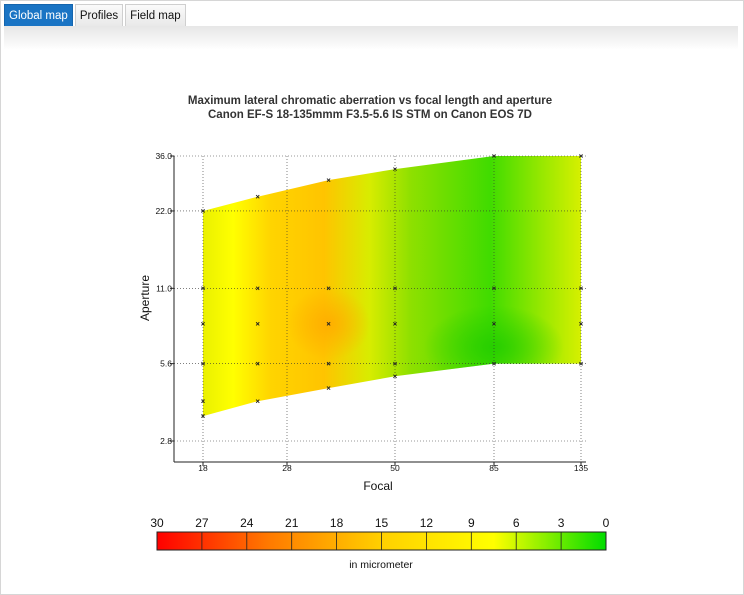 Image resolution: width=744 pixels, height=595 pixels. Describe the element at coordinates (164, 288) in the screenshot. I see `y-tick-label: 11.0` at that location.